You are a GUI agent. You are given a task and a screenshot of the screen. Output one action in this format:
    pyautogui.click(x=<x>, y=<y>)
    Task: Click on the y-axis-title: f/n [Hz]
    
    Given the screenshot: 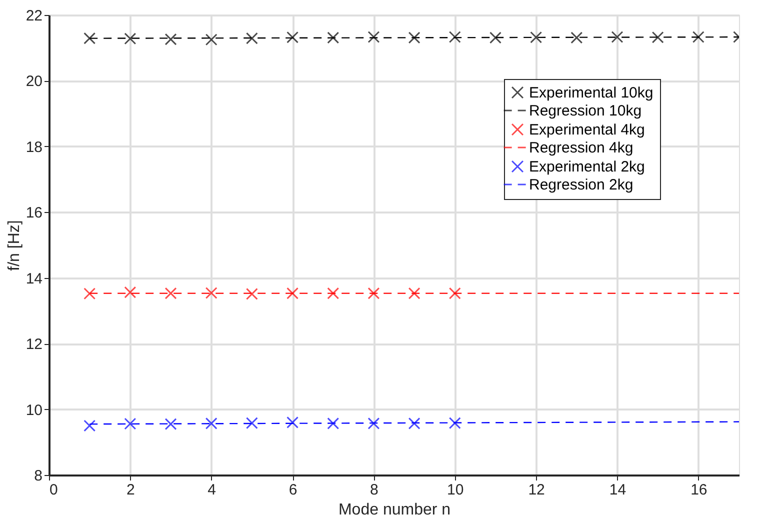 What is the action you would take?
    pyautogui.click(x=14, y=245)
    